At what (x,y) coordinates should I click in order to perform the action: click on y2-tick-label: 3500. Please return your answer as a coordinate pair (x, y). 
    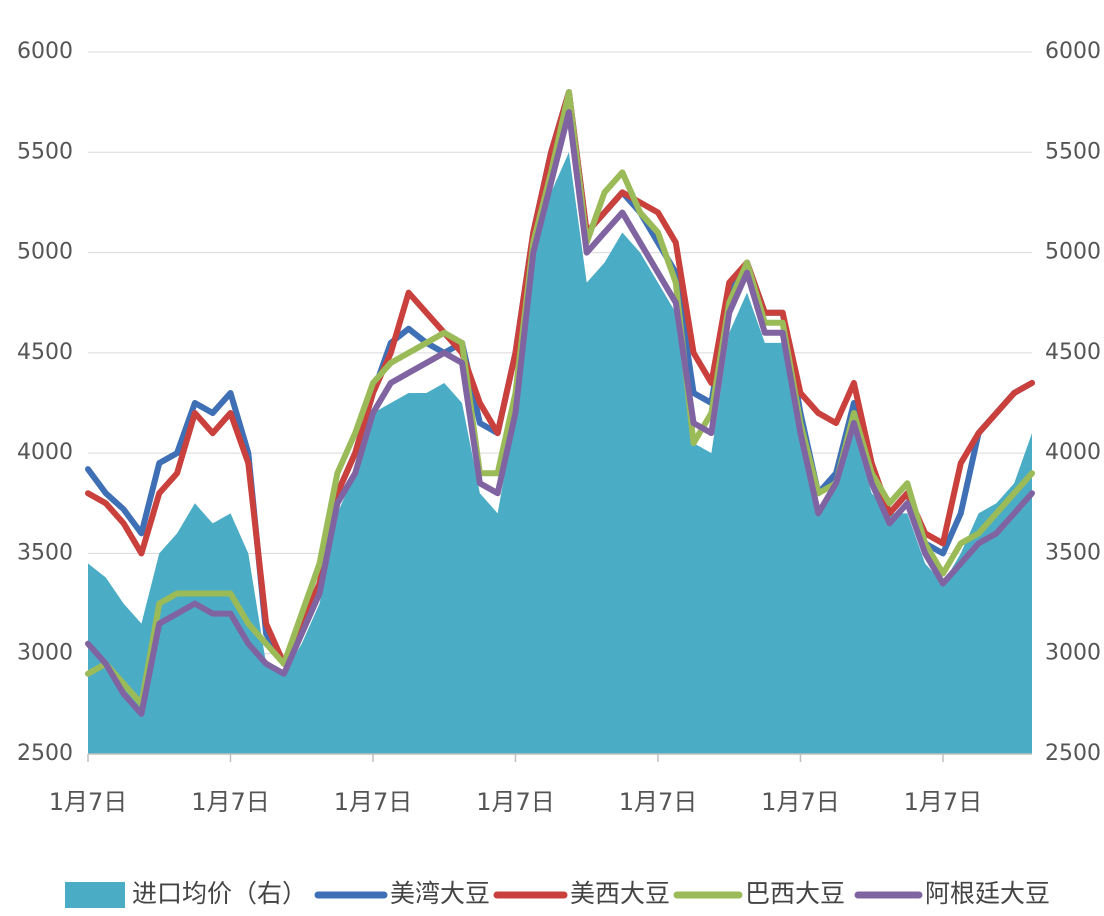
    Looking at the image, I should click on (1073, 552).